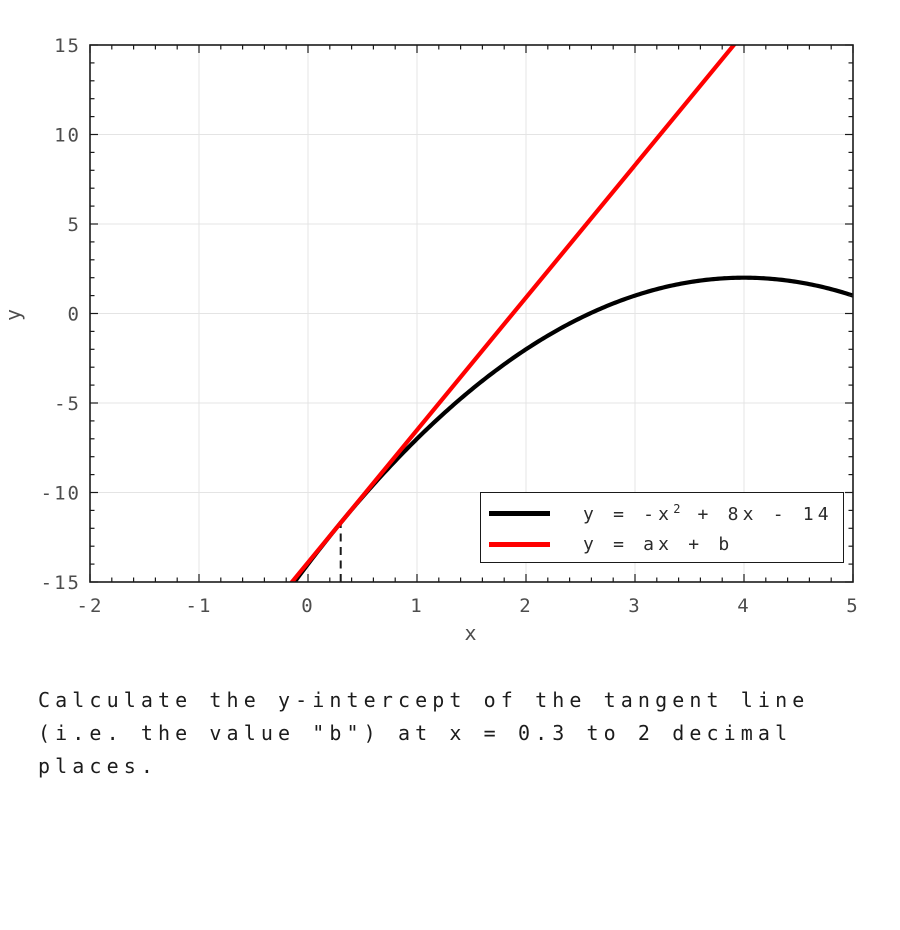 Image resolution: width=900 pixels, height=930 pixels. Describe the element at coordinates (519, 544) in the screenshot. I see `tangent-line-swatch` at that location.